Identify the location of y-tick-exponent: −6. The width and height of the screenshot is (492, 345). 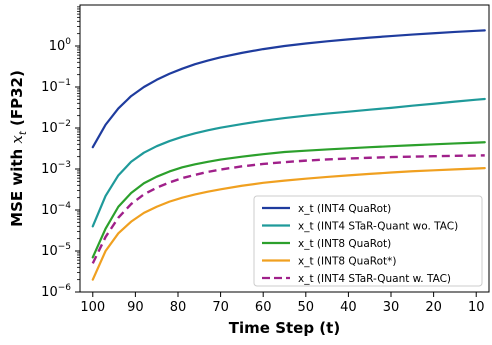
(65, 288).